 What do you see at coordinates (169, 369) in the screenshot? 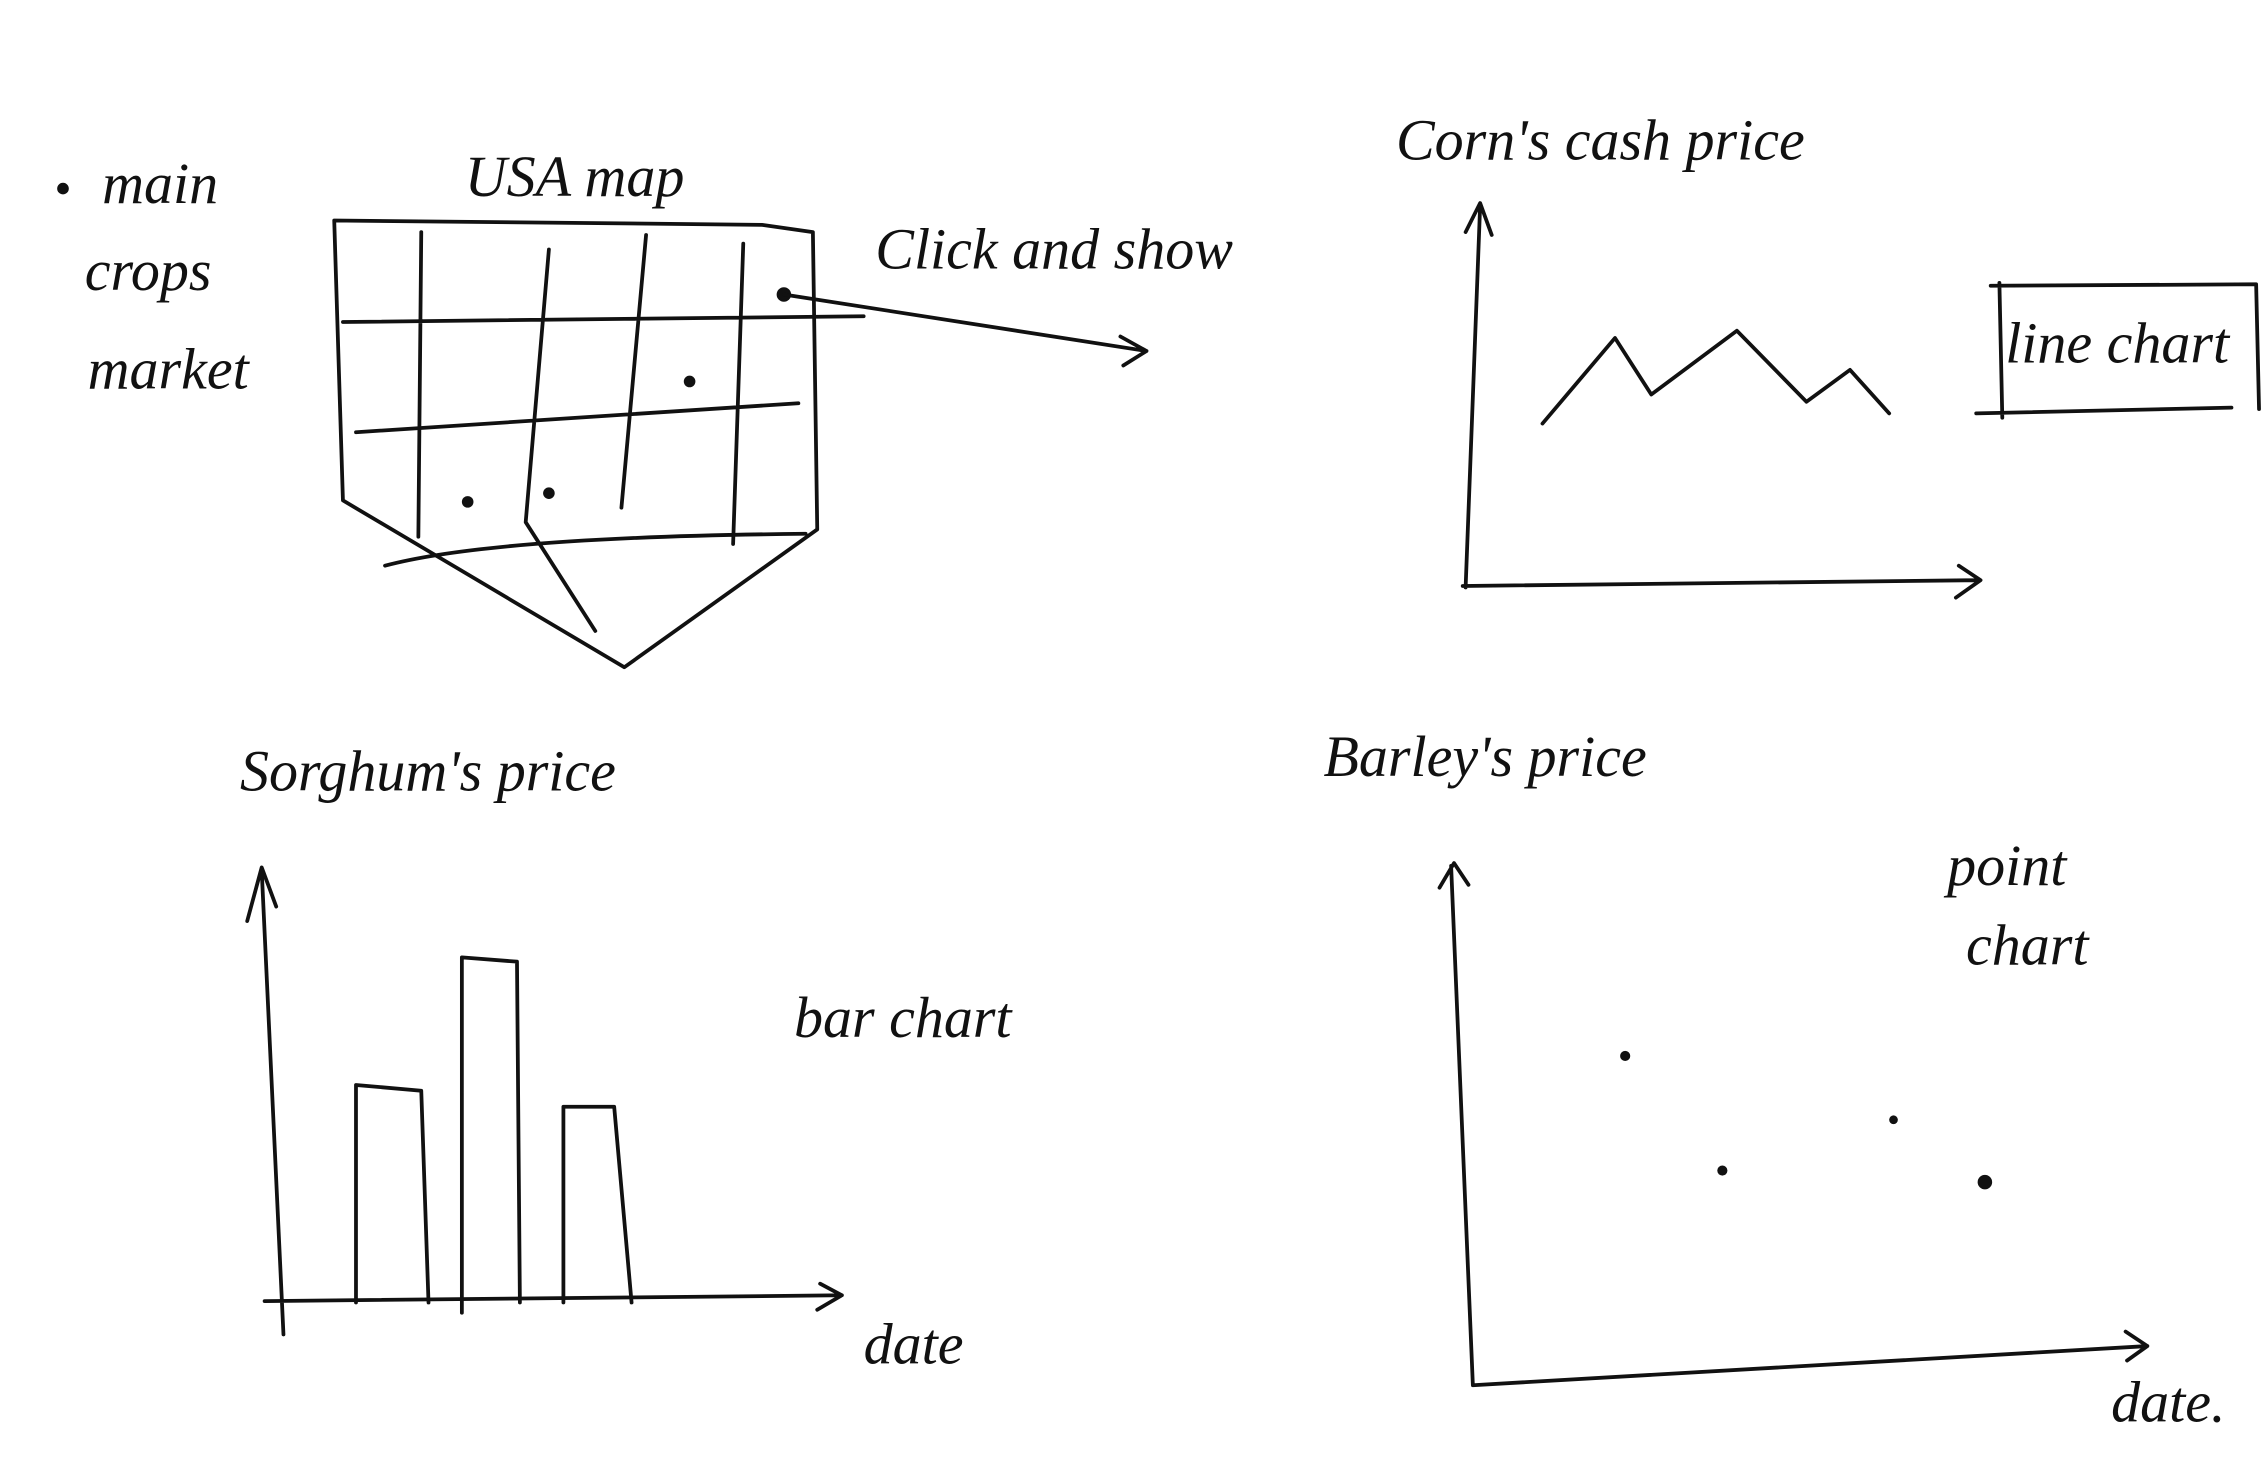
I see `side-label: market` at bounding box center [169, 369].